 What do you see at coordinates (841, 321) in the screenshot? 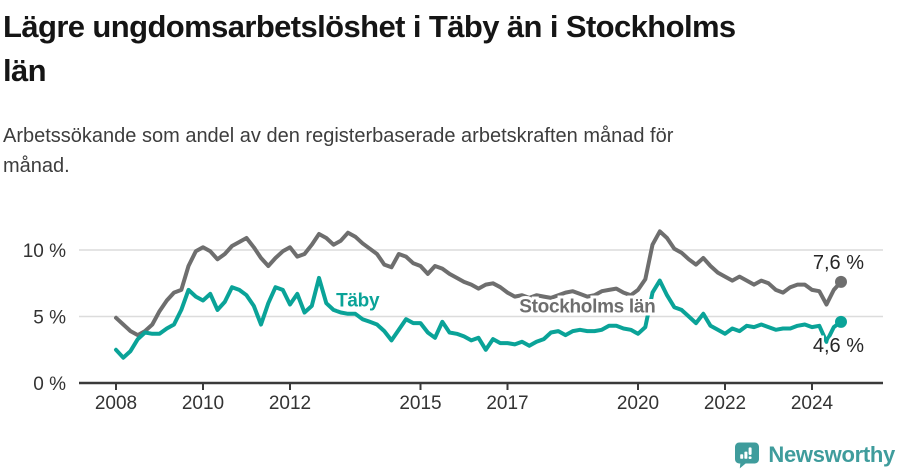
I see `series-end-dot-t-by` at bounding box center [841, 321].